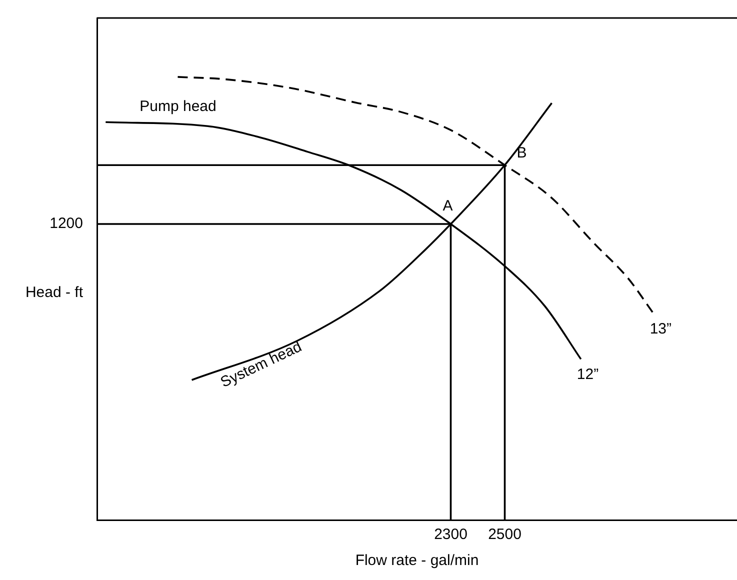  What do you see at coordinates (54, 293) in the screenshot?
I see `y-axis-title: Head - ft` at bounding box center [54, 293].